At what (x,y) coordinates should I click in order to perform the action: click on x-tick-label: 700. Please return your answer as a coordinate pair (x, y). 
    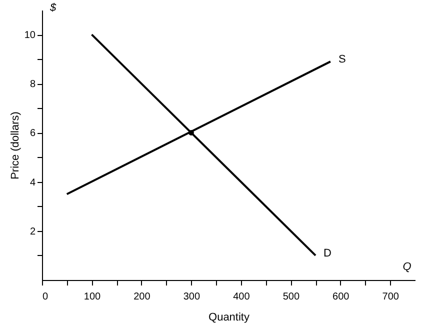
    Looking at the image, I should click on (391, 297).